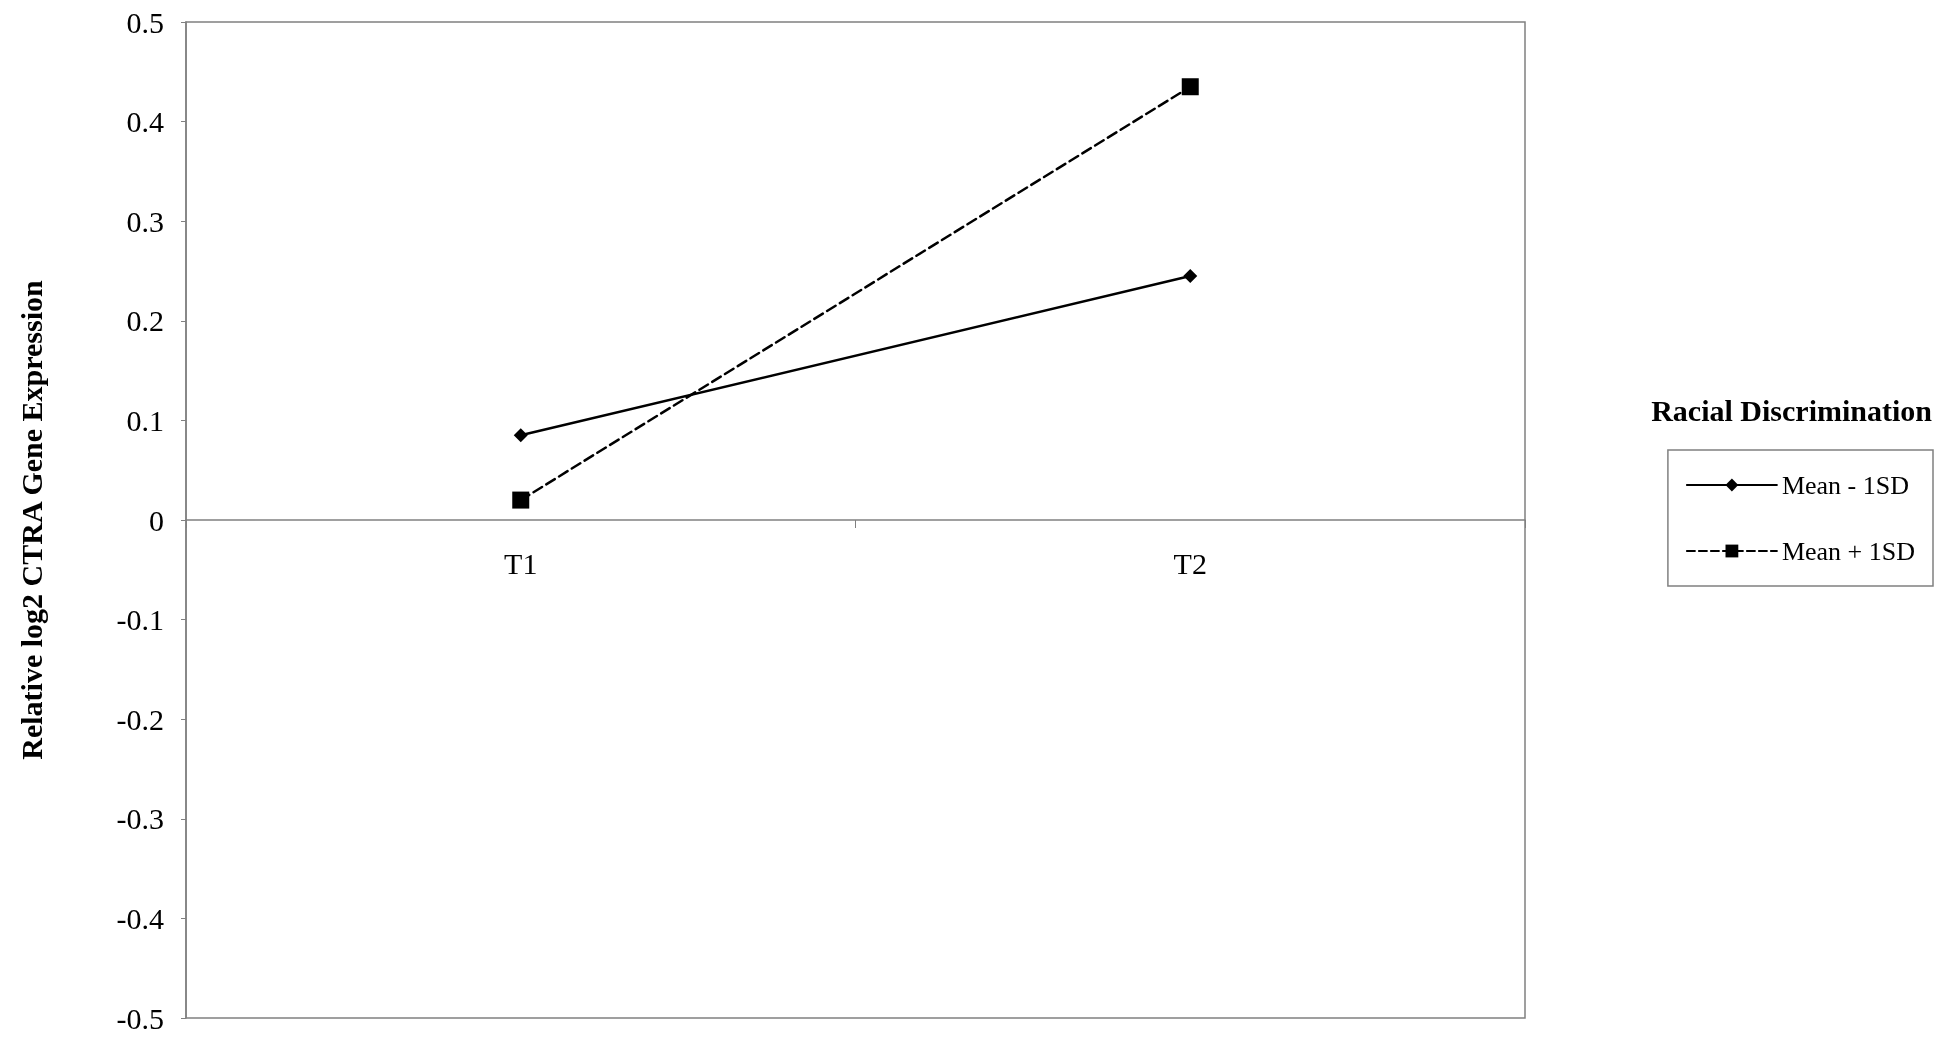 The height and width of the screenshot is (1050, 1947). Describe the element at coordinates (140, 819) in the screenshot. I see `y-tick-label: -0.3` at that location.